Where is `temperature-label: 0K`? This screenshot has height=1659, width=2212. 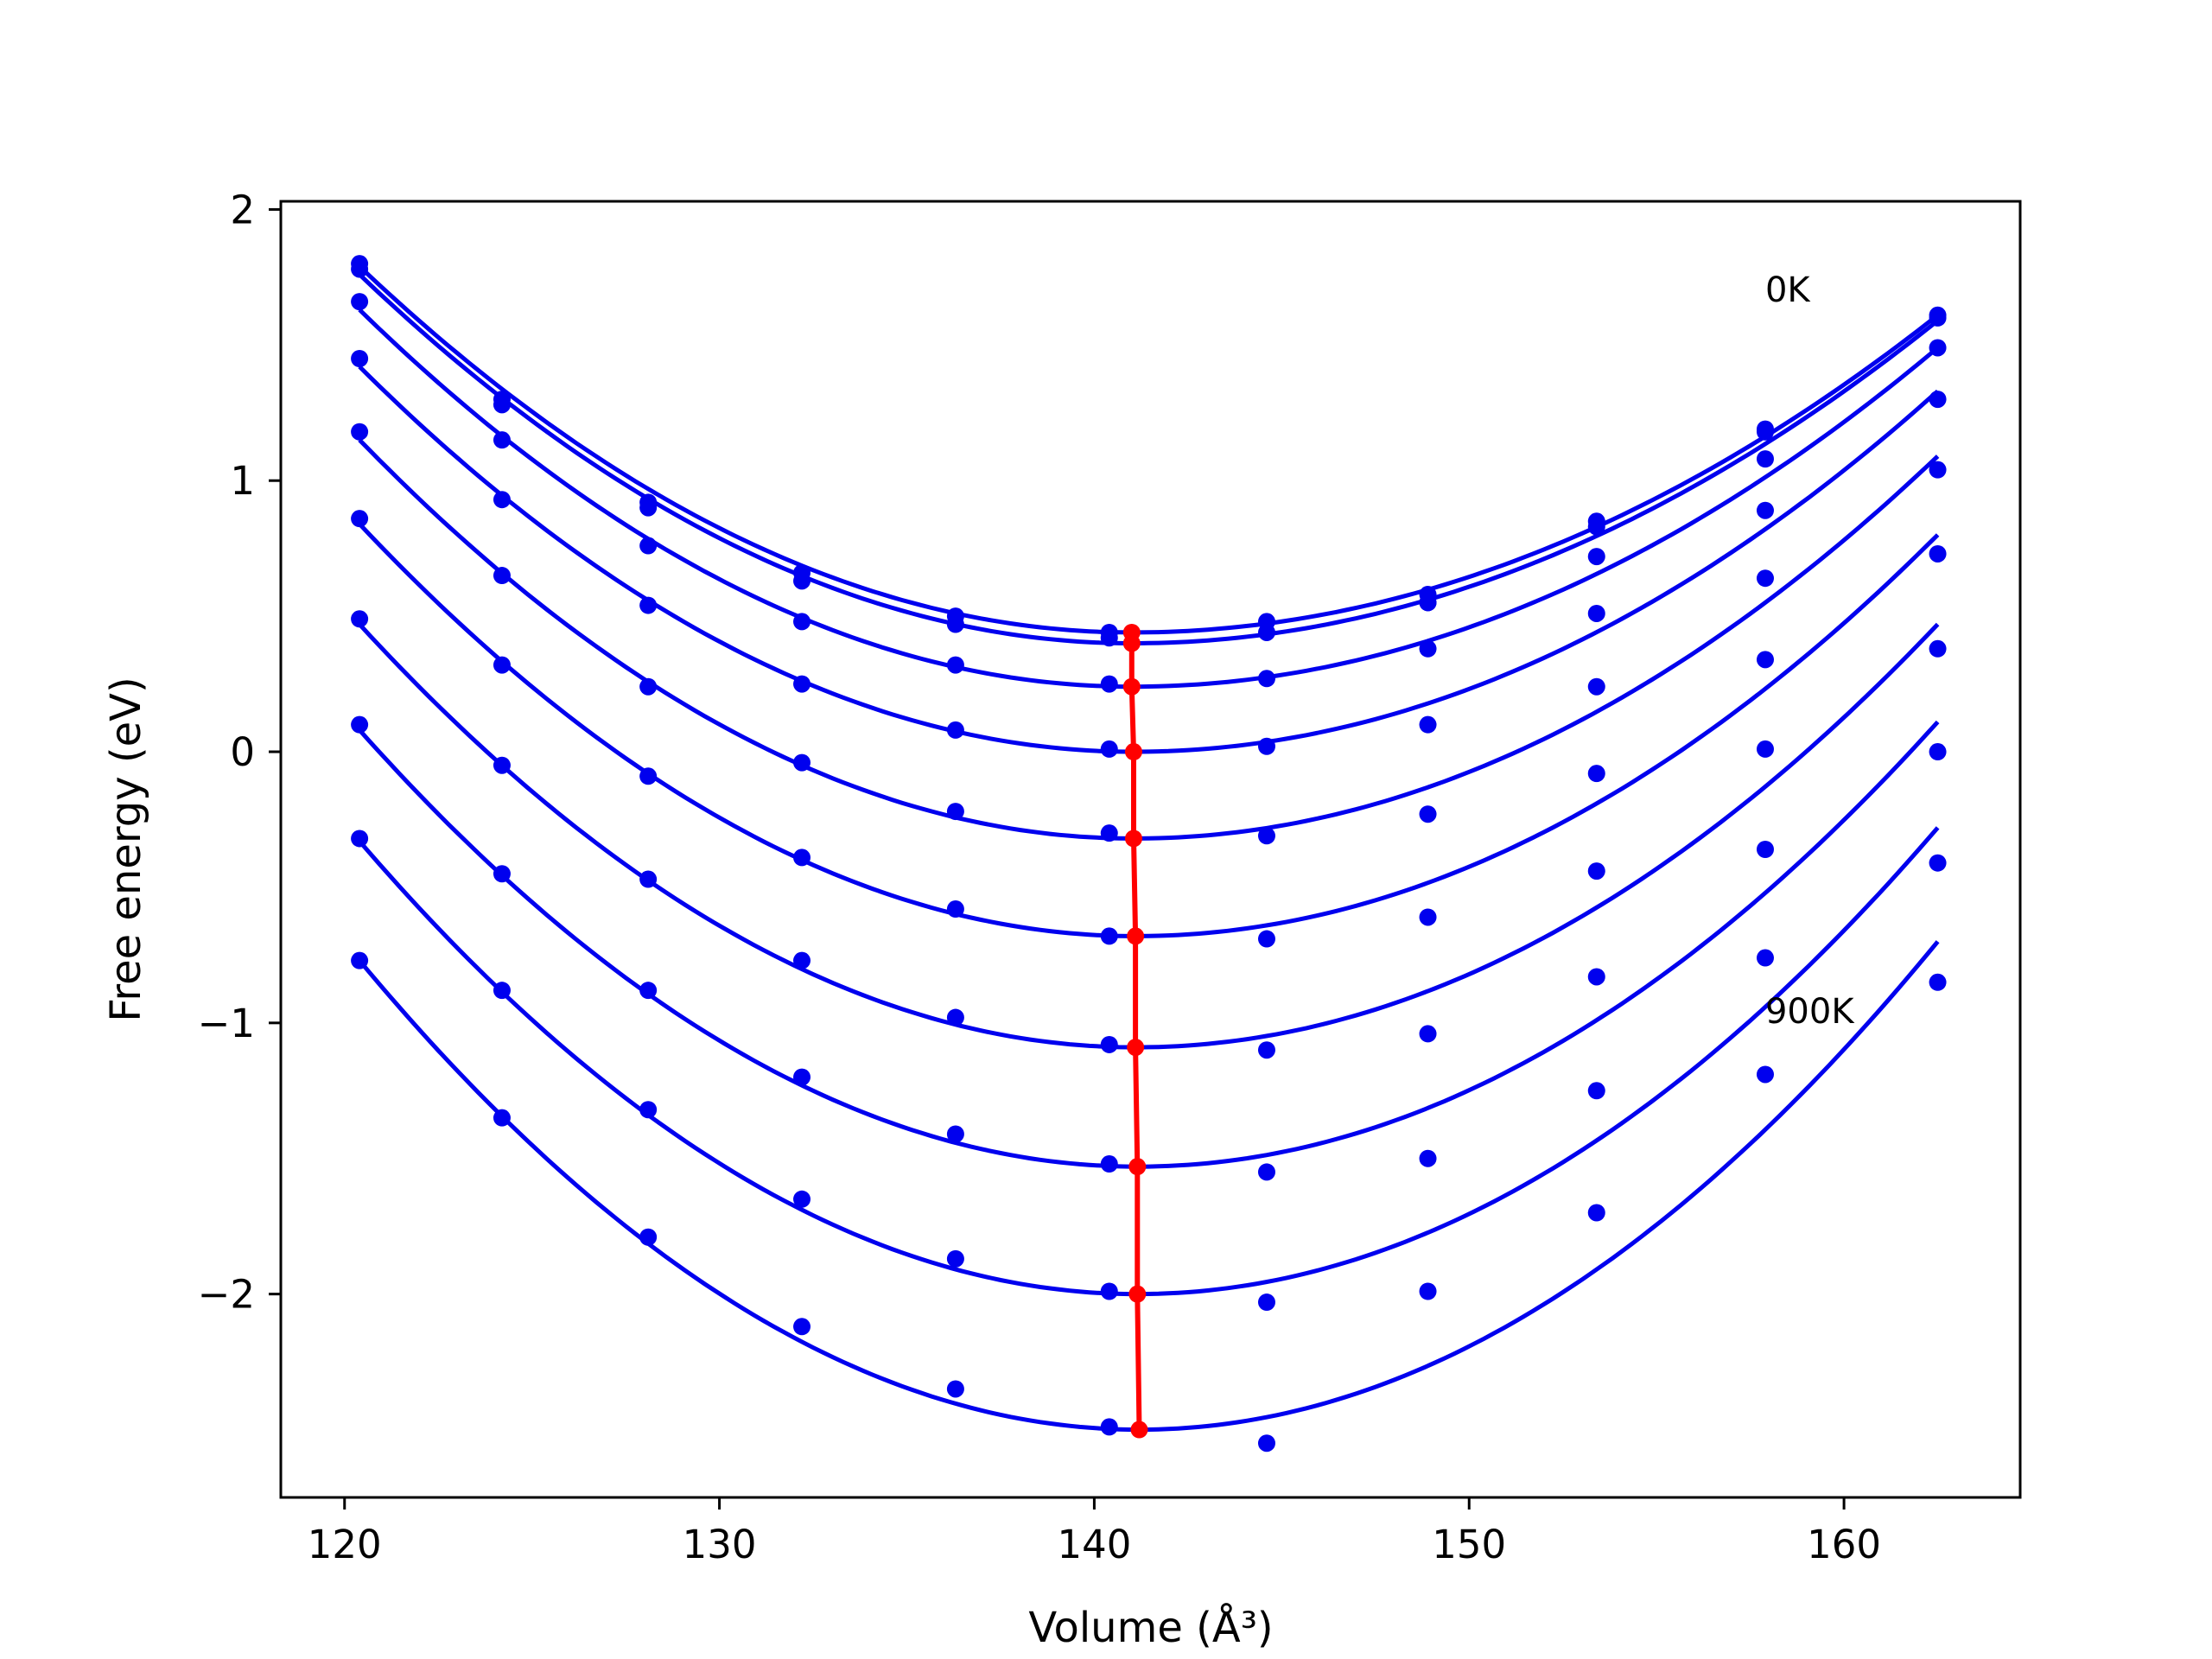 temperature-label: 0K is located at coordinates (1788, 290).